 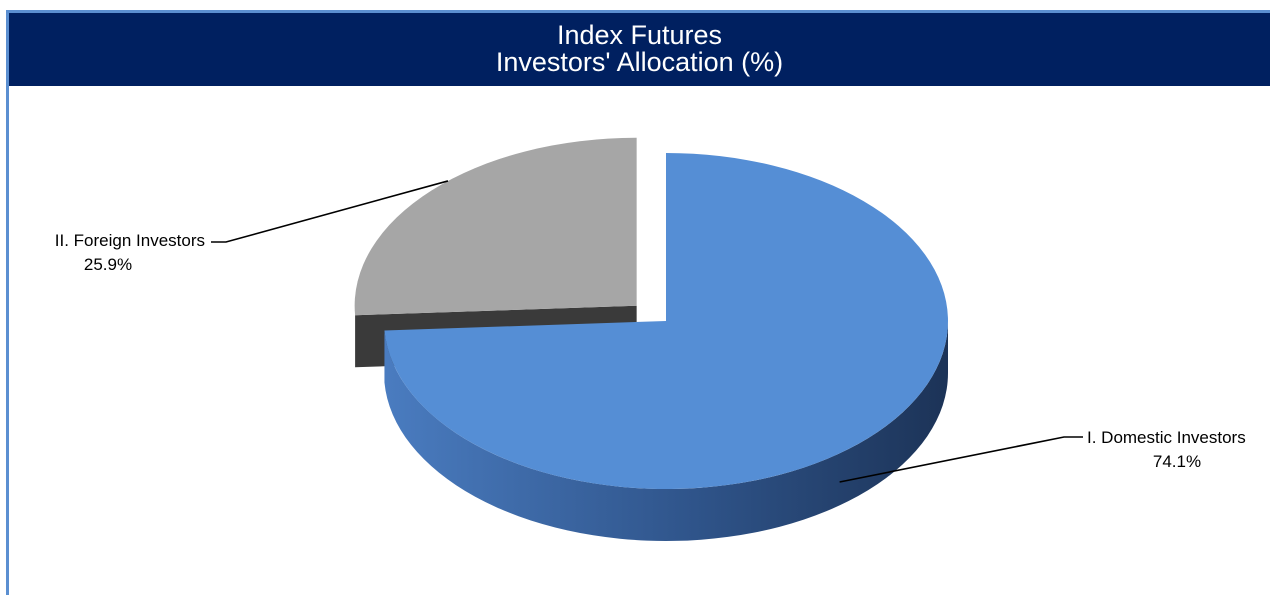 I want to click on frame-left-border, so click(x=7, y=340).